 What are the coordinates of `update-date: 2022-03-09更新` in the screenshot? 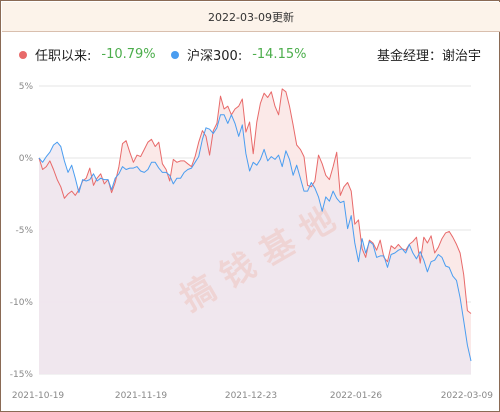 It's located at (251, 17).